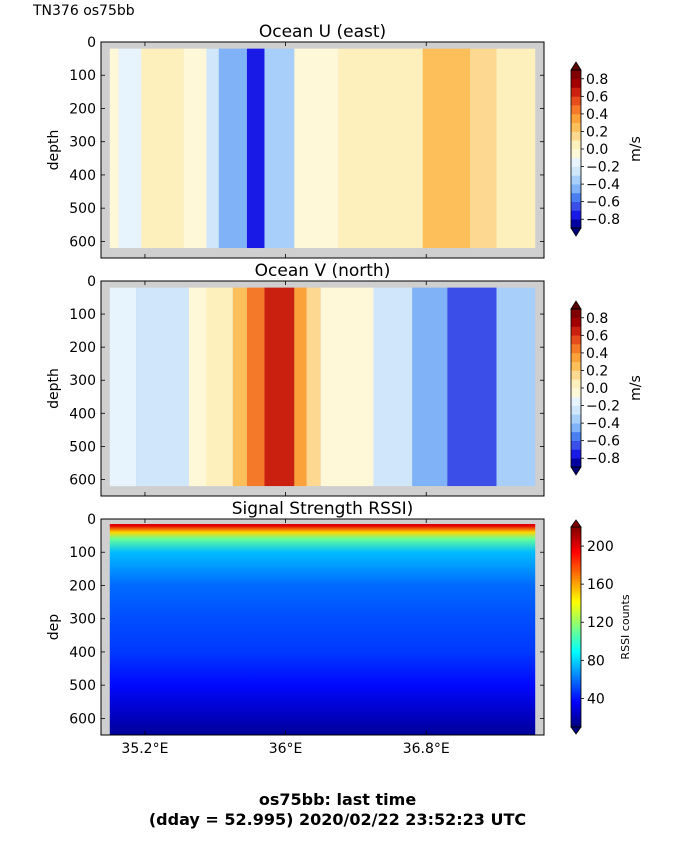 Image resolution: width=675 pixels, height=855 pixels. I want to click on colorbar-tick-label: −0.2, so click(603, 168).